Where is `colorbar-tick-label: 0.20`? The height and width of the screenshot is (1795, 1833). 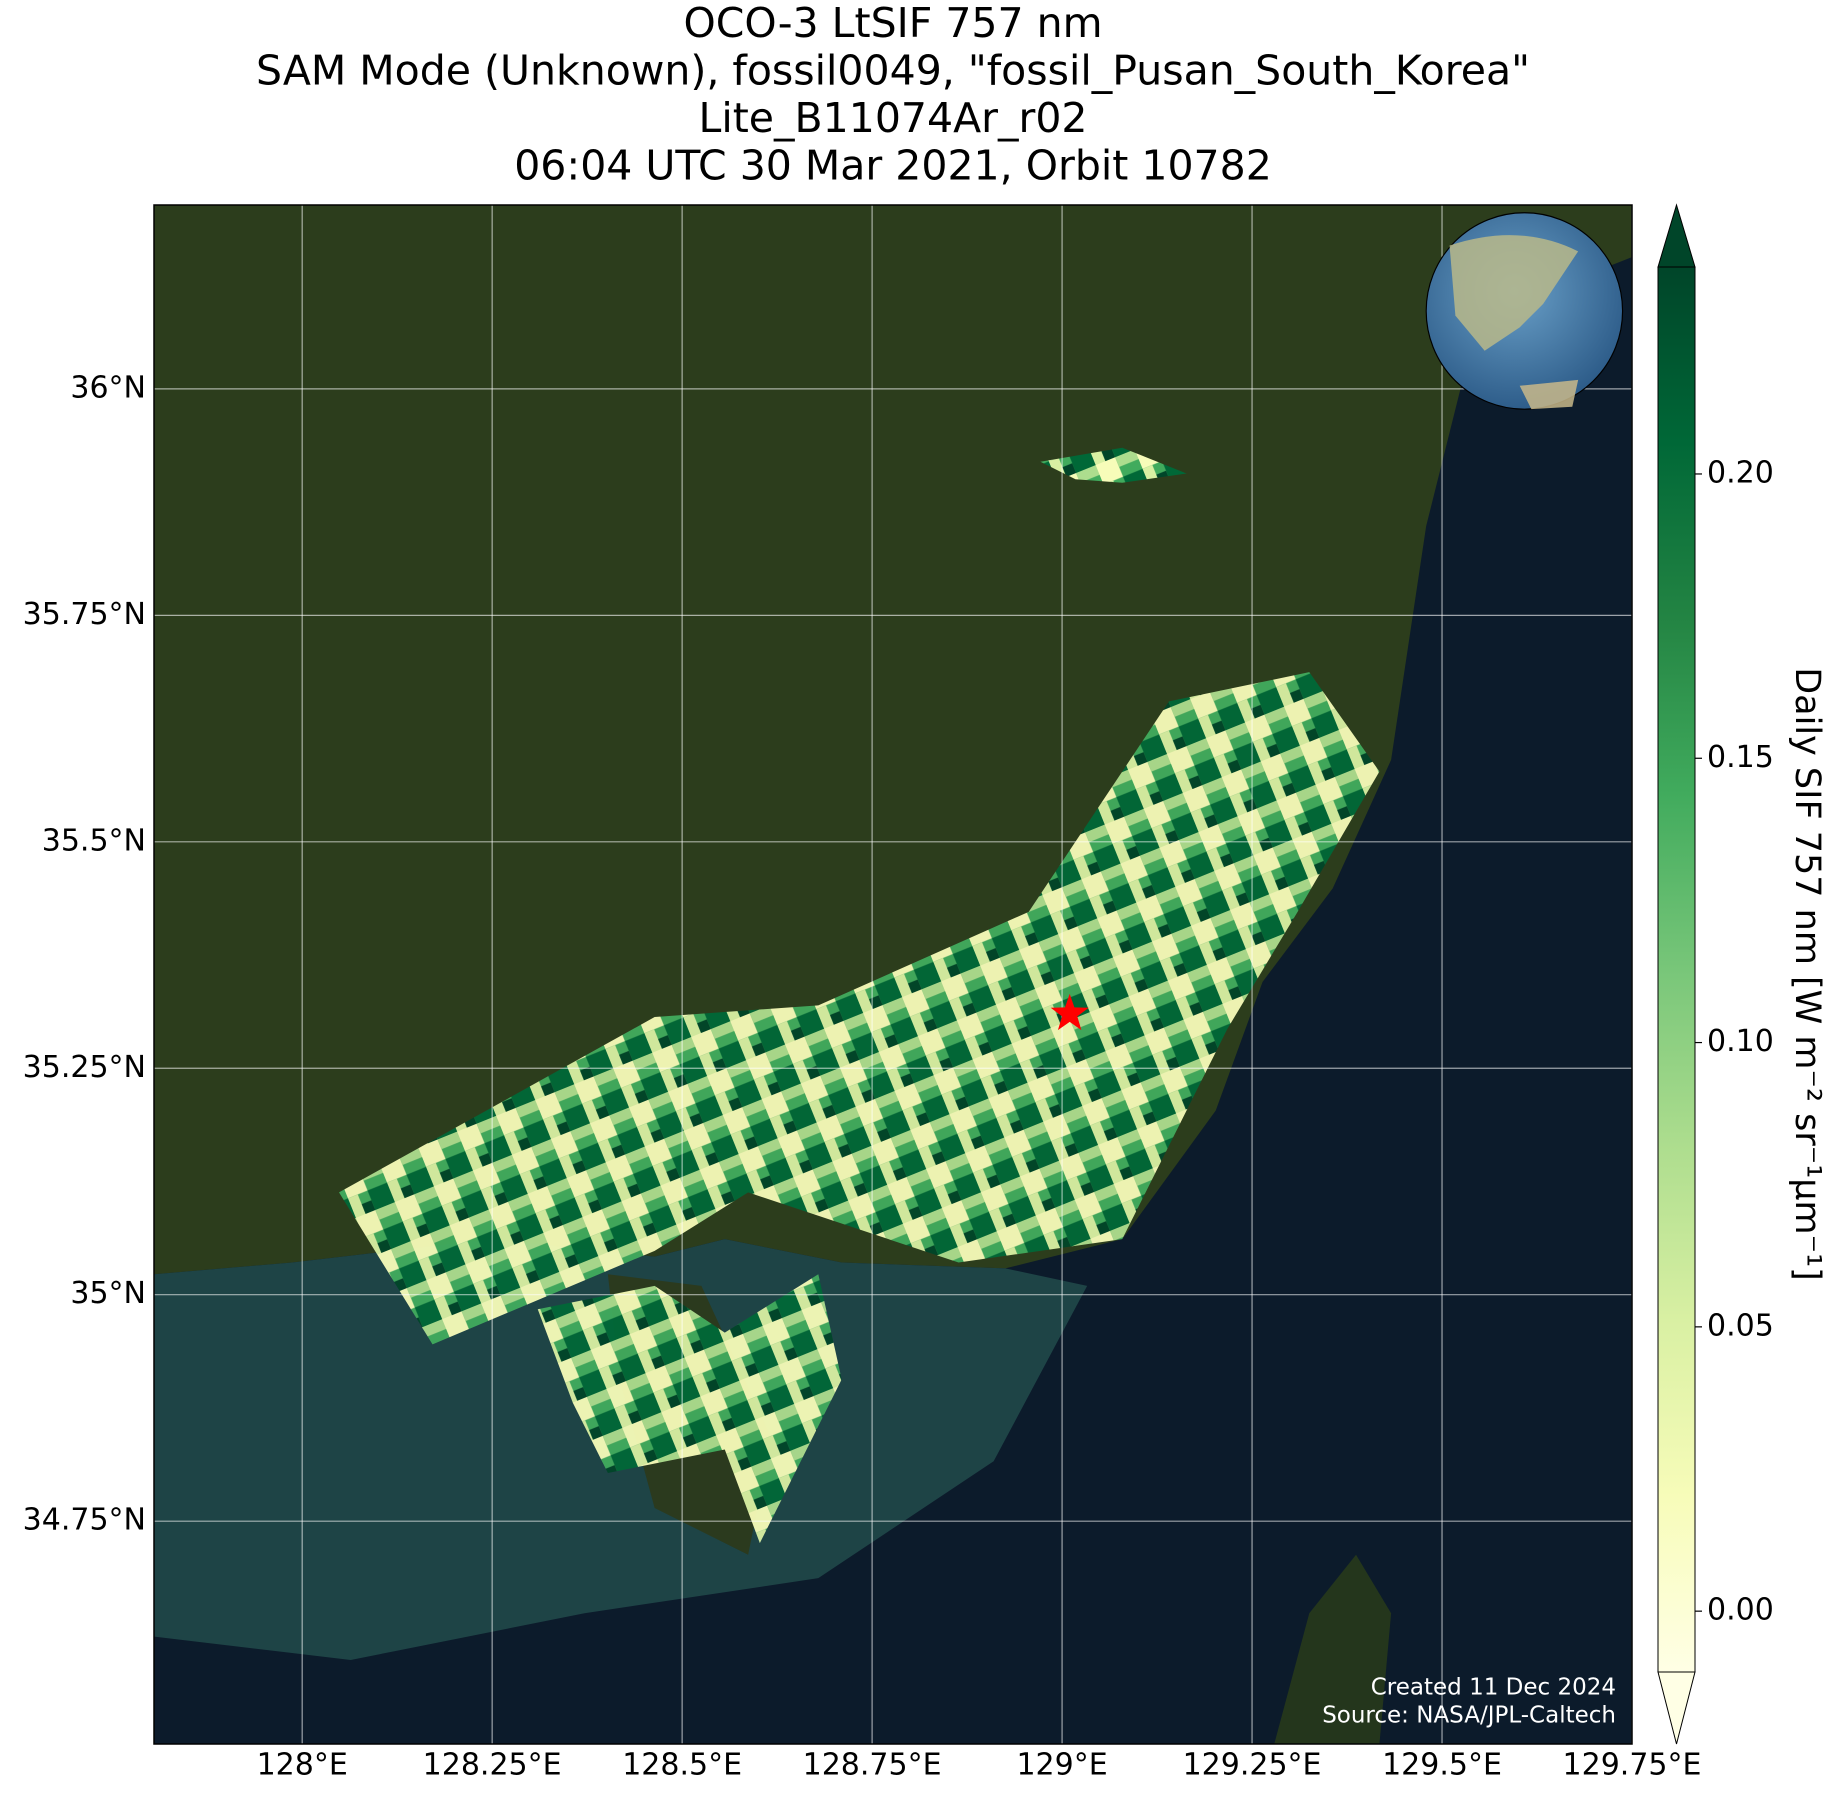
colorbar-tick-label: 0.20 is located at coordinates (1740, 472).